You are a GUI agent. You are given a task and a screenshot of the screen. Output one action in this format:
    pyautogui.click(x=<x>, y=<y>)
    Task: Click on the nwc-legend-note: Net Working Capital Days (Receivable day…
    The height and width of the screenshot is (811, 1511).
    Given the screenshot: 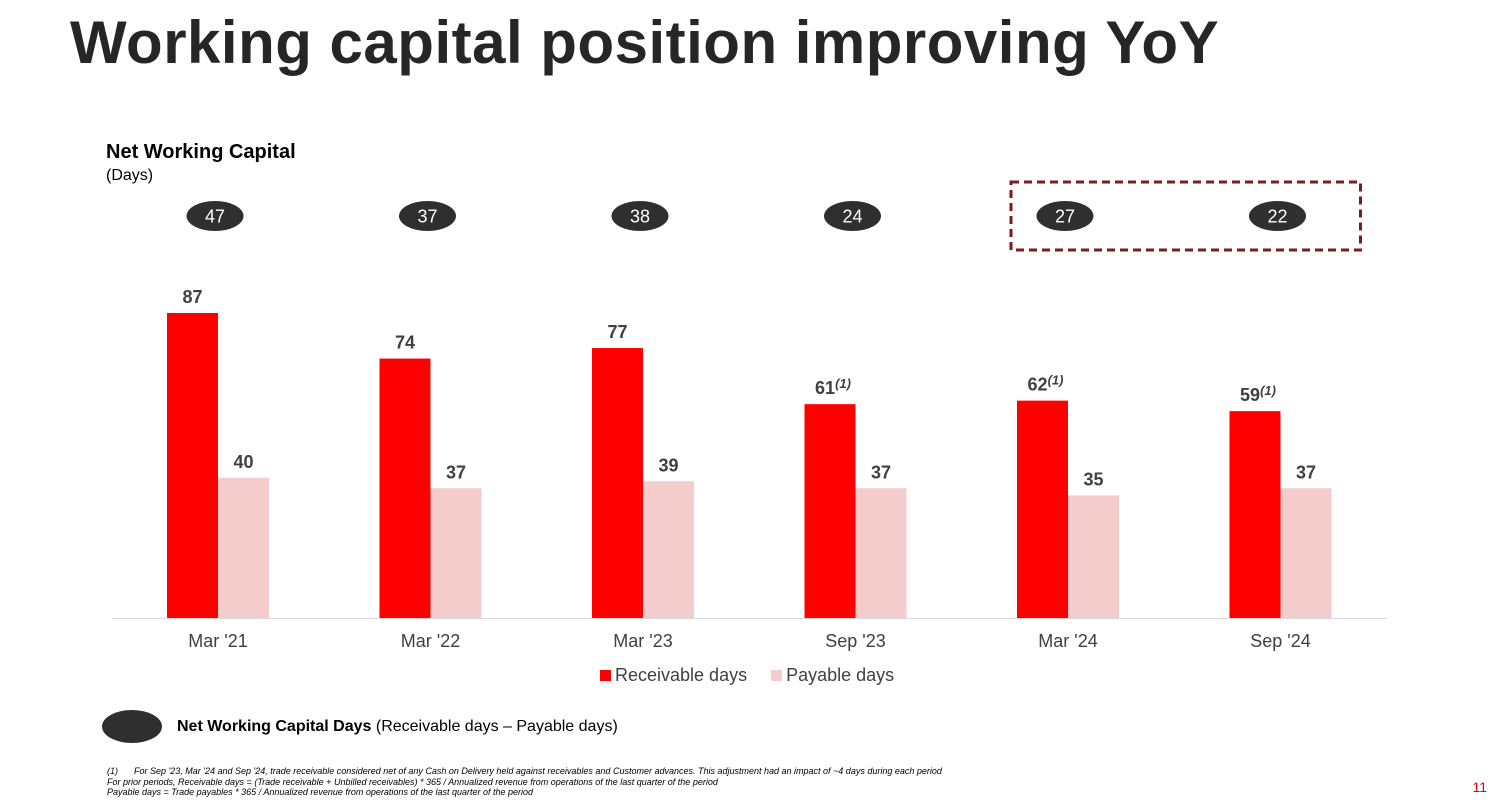 What is the action you would take?
    pyautogui.click(x=360, y=726)
    